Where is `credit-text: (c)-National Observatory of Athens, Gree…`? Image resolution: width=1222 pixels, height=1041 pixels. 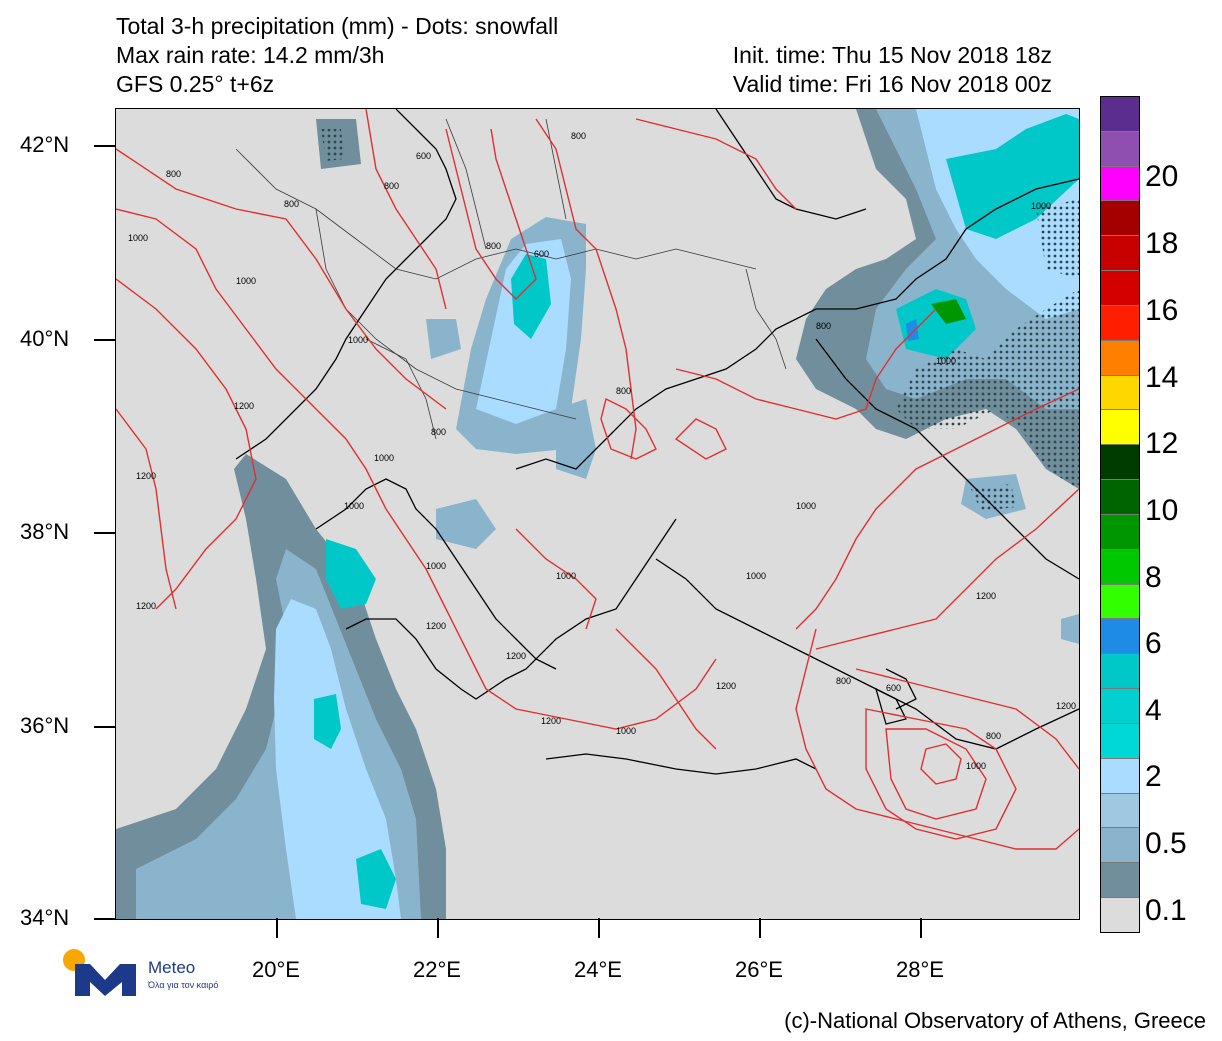
credit-text: (c)-National Observatory of Athens, Gree… is located at coordinates (995, 1020).